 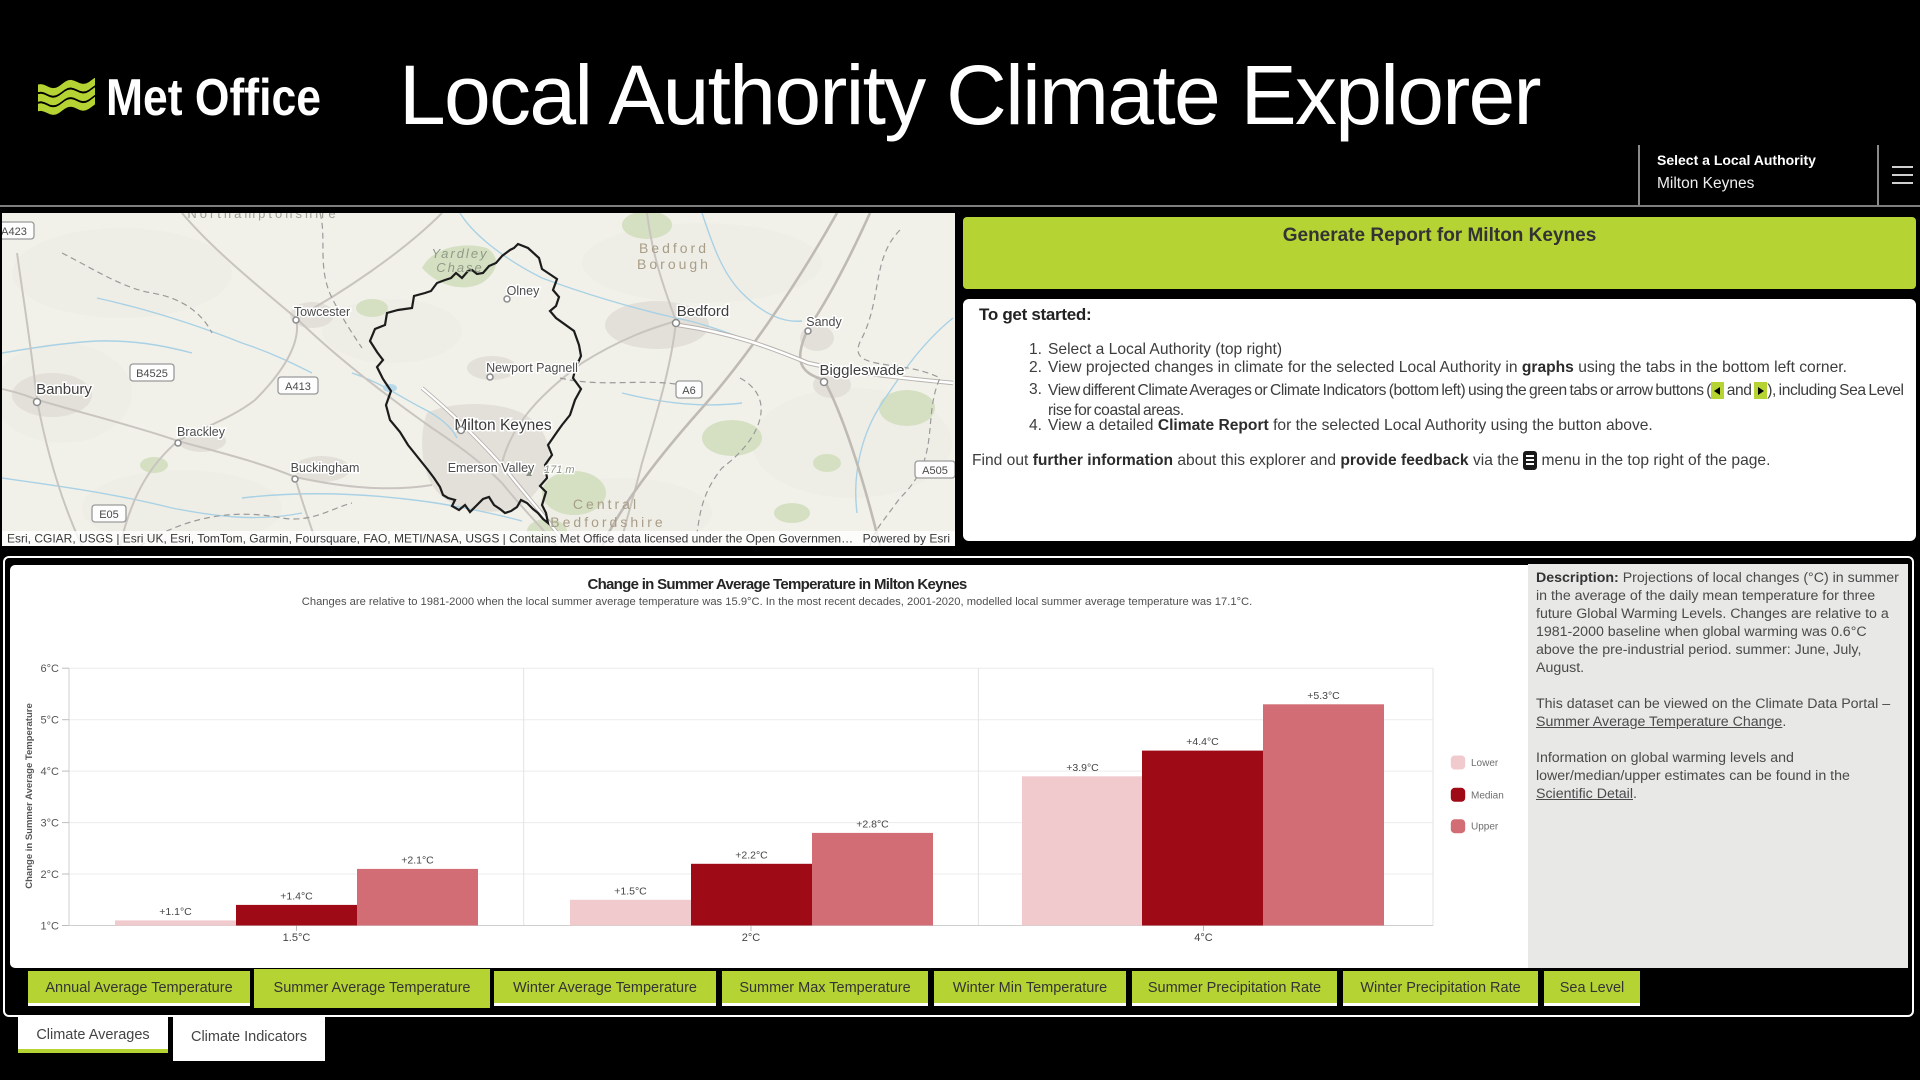 What do you see at coordinates (630, 891) in the screenshot?
I see `svg-text: +1.5°C` at bounding box center [630, 891].